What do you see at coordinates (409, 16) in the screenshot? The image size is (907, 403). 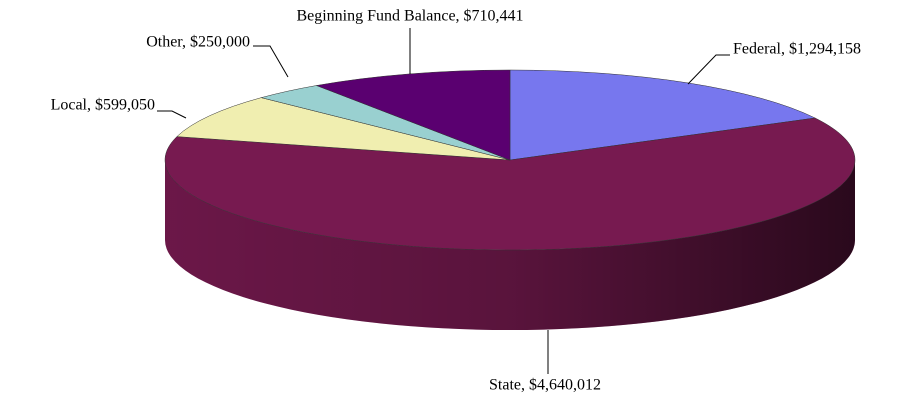 I see `data-label: Beginning Fund Balance, $710,441` at bounding box center [409, 16].